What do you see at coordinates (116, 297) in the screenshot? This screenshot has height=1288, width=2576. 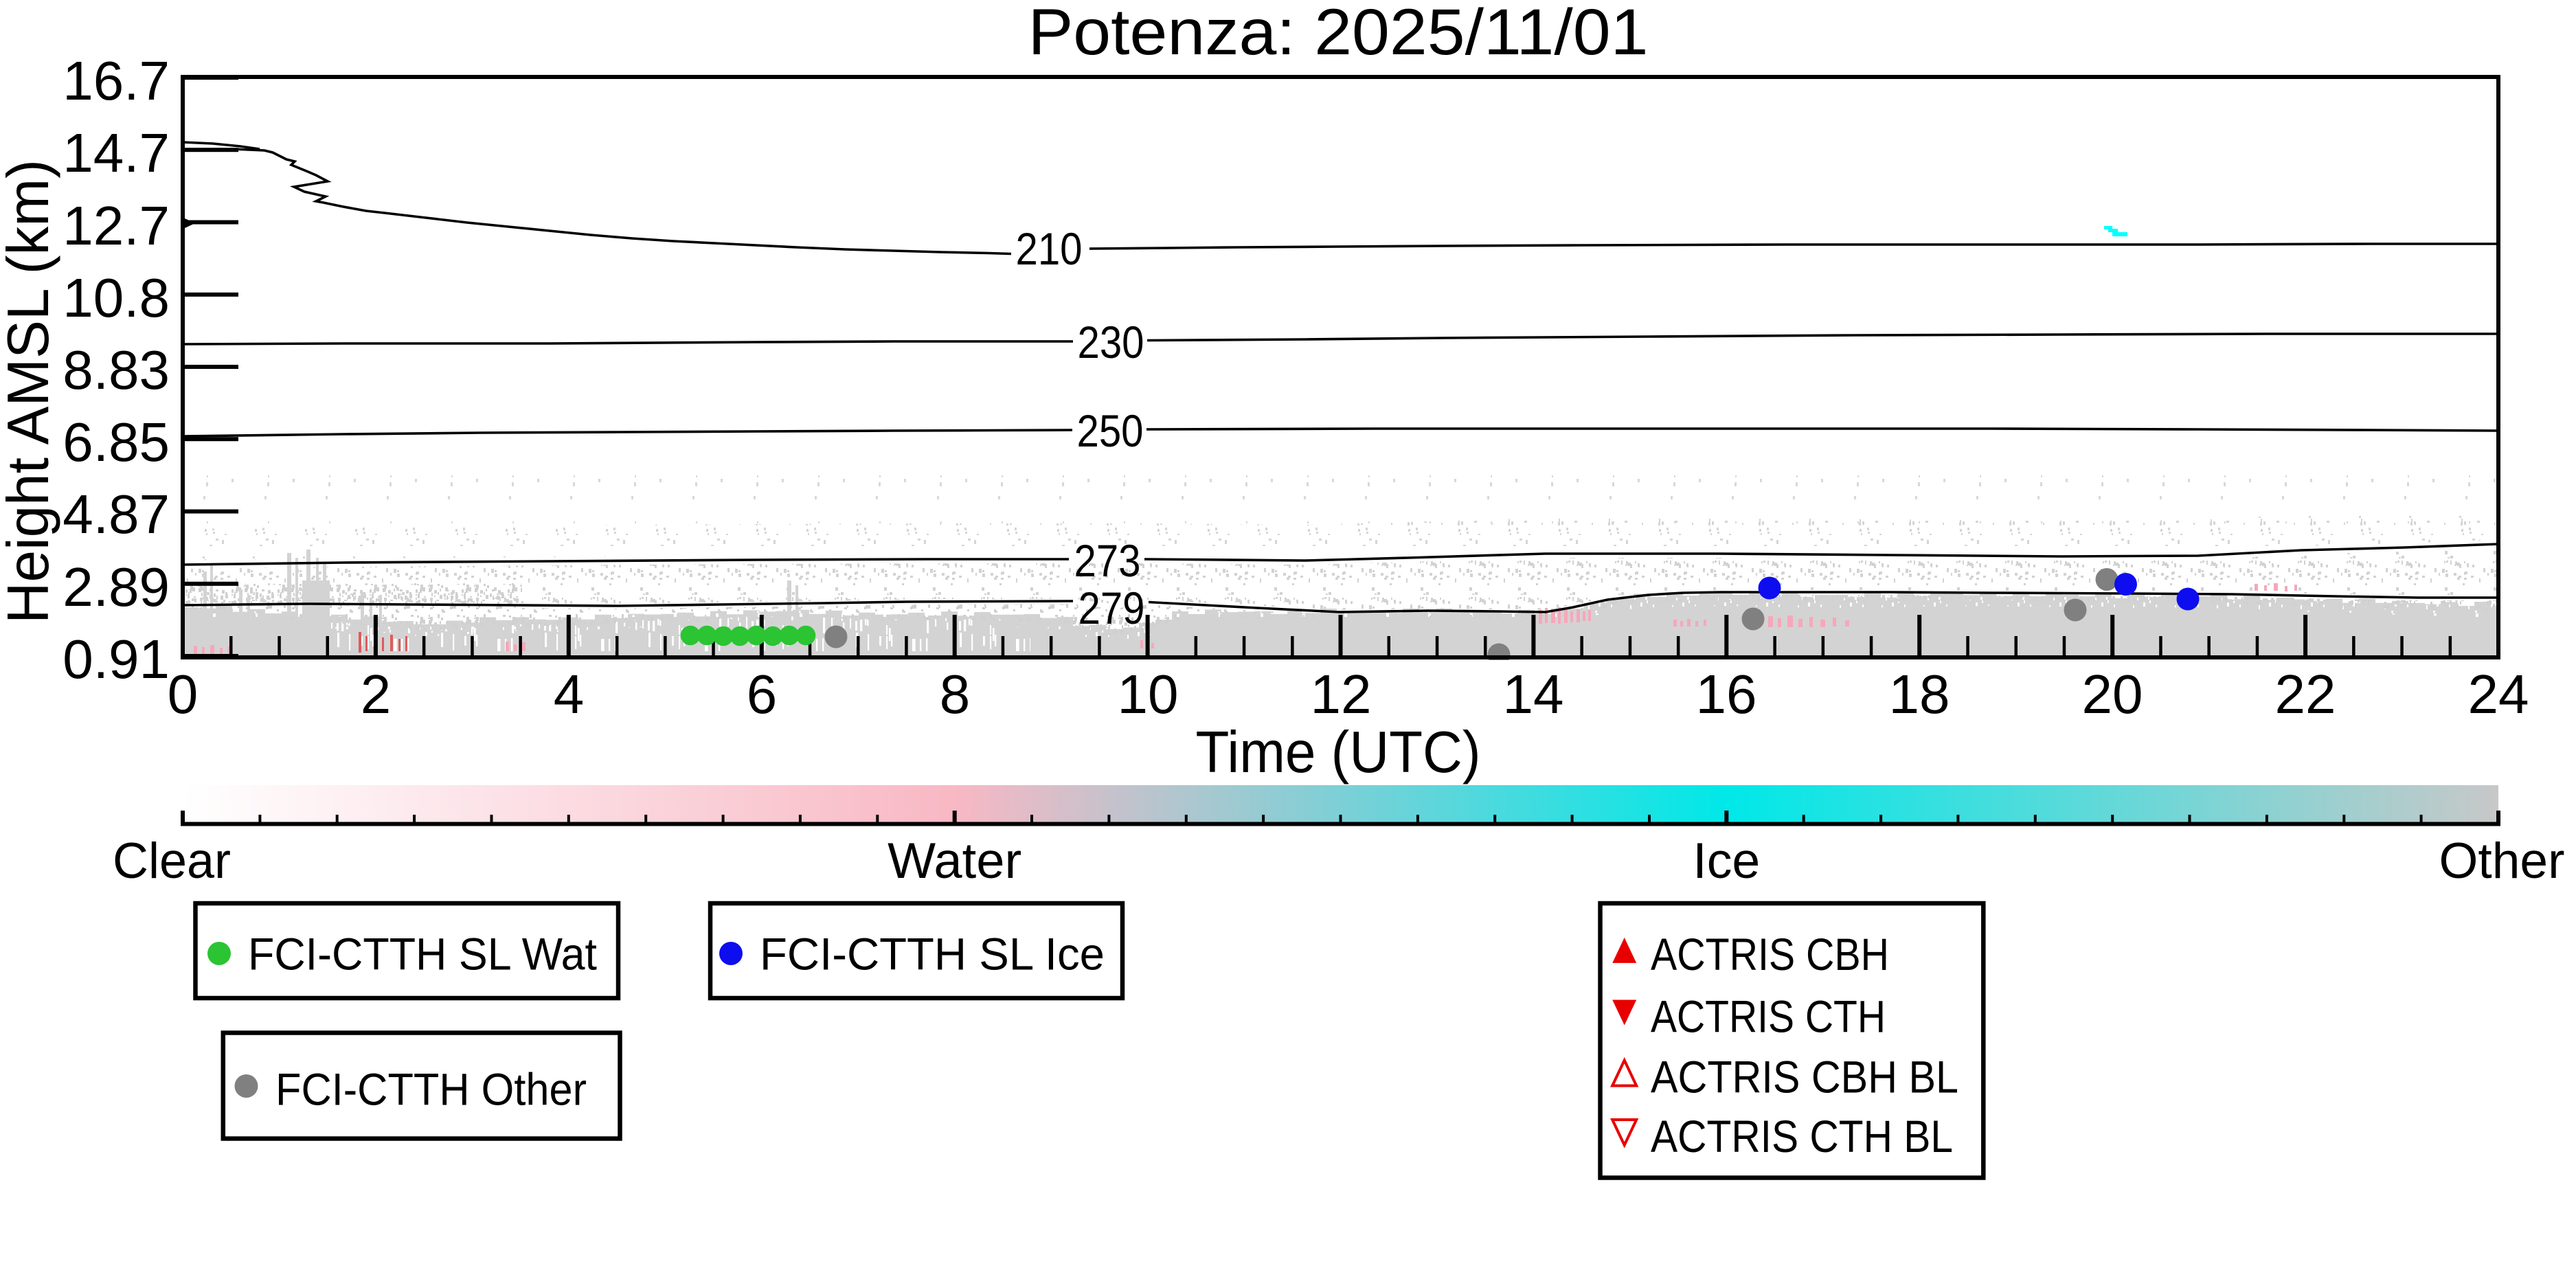 I see `svg-text: 10.8` at bounding box center [116, 297].